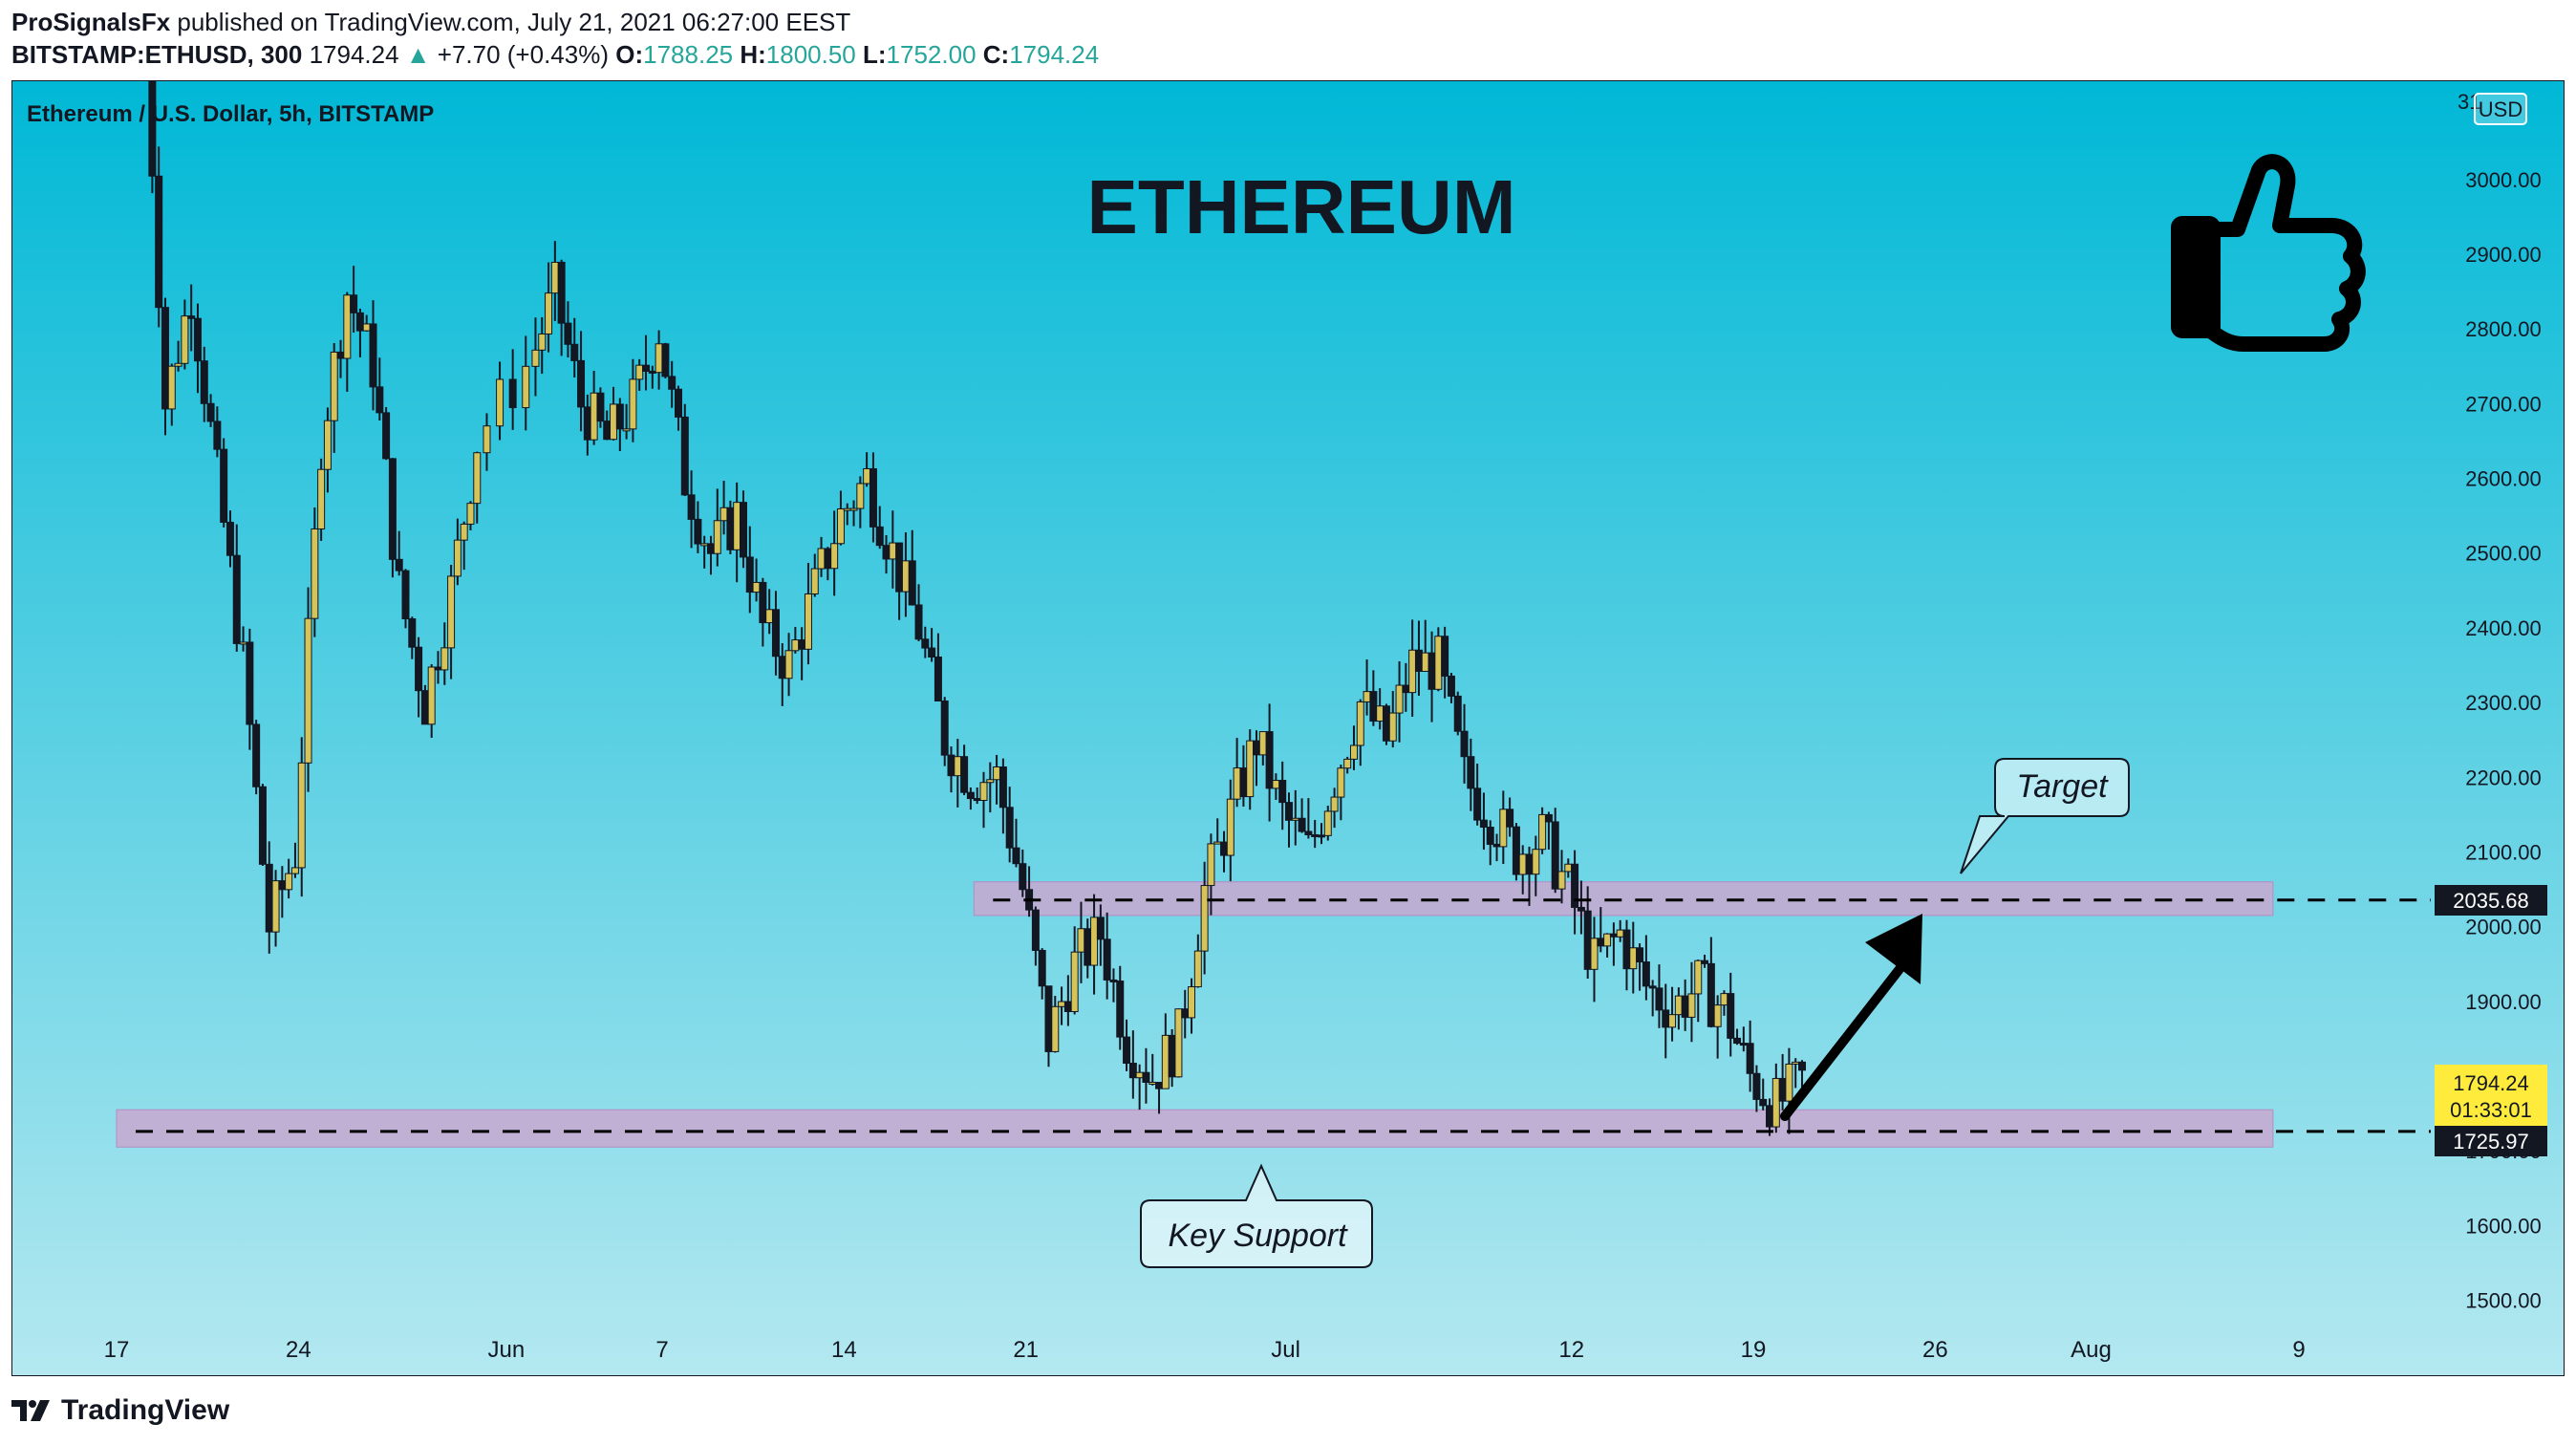  Describe the element at coordinates (2503, 703) in the screenshot. I see `price-tick-label: 2300.00` at that location.